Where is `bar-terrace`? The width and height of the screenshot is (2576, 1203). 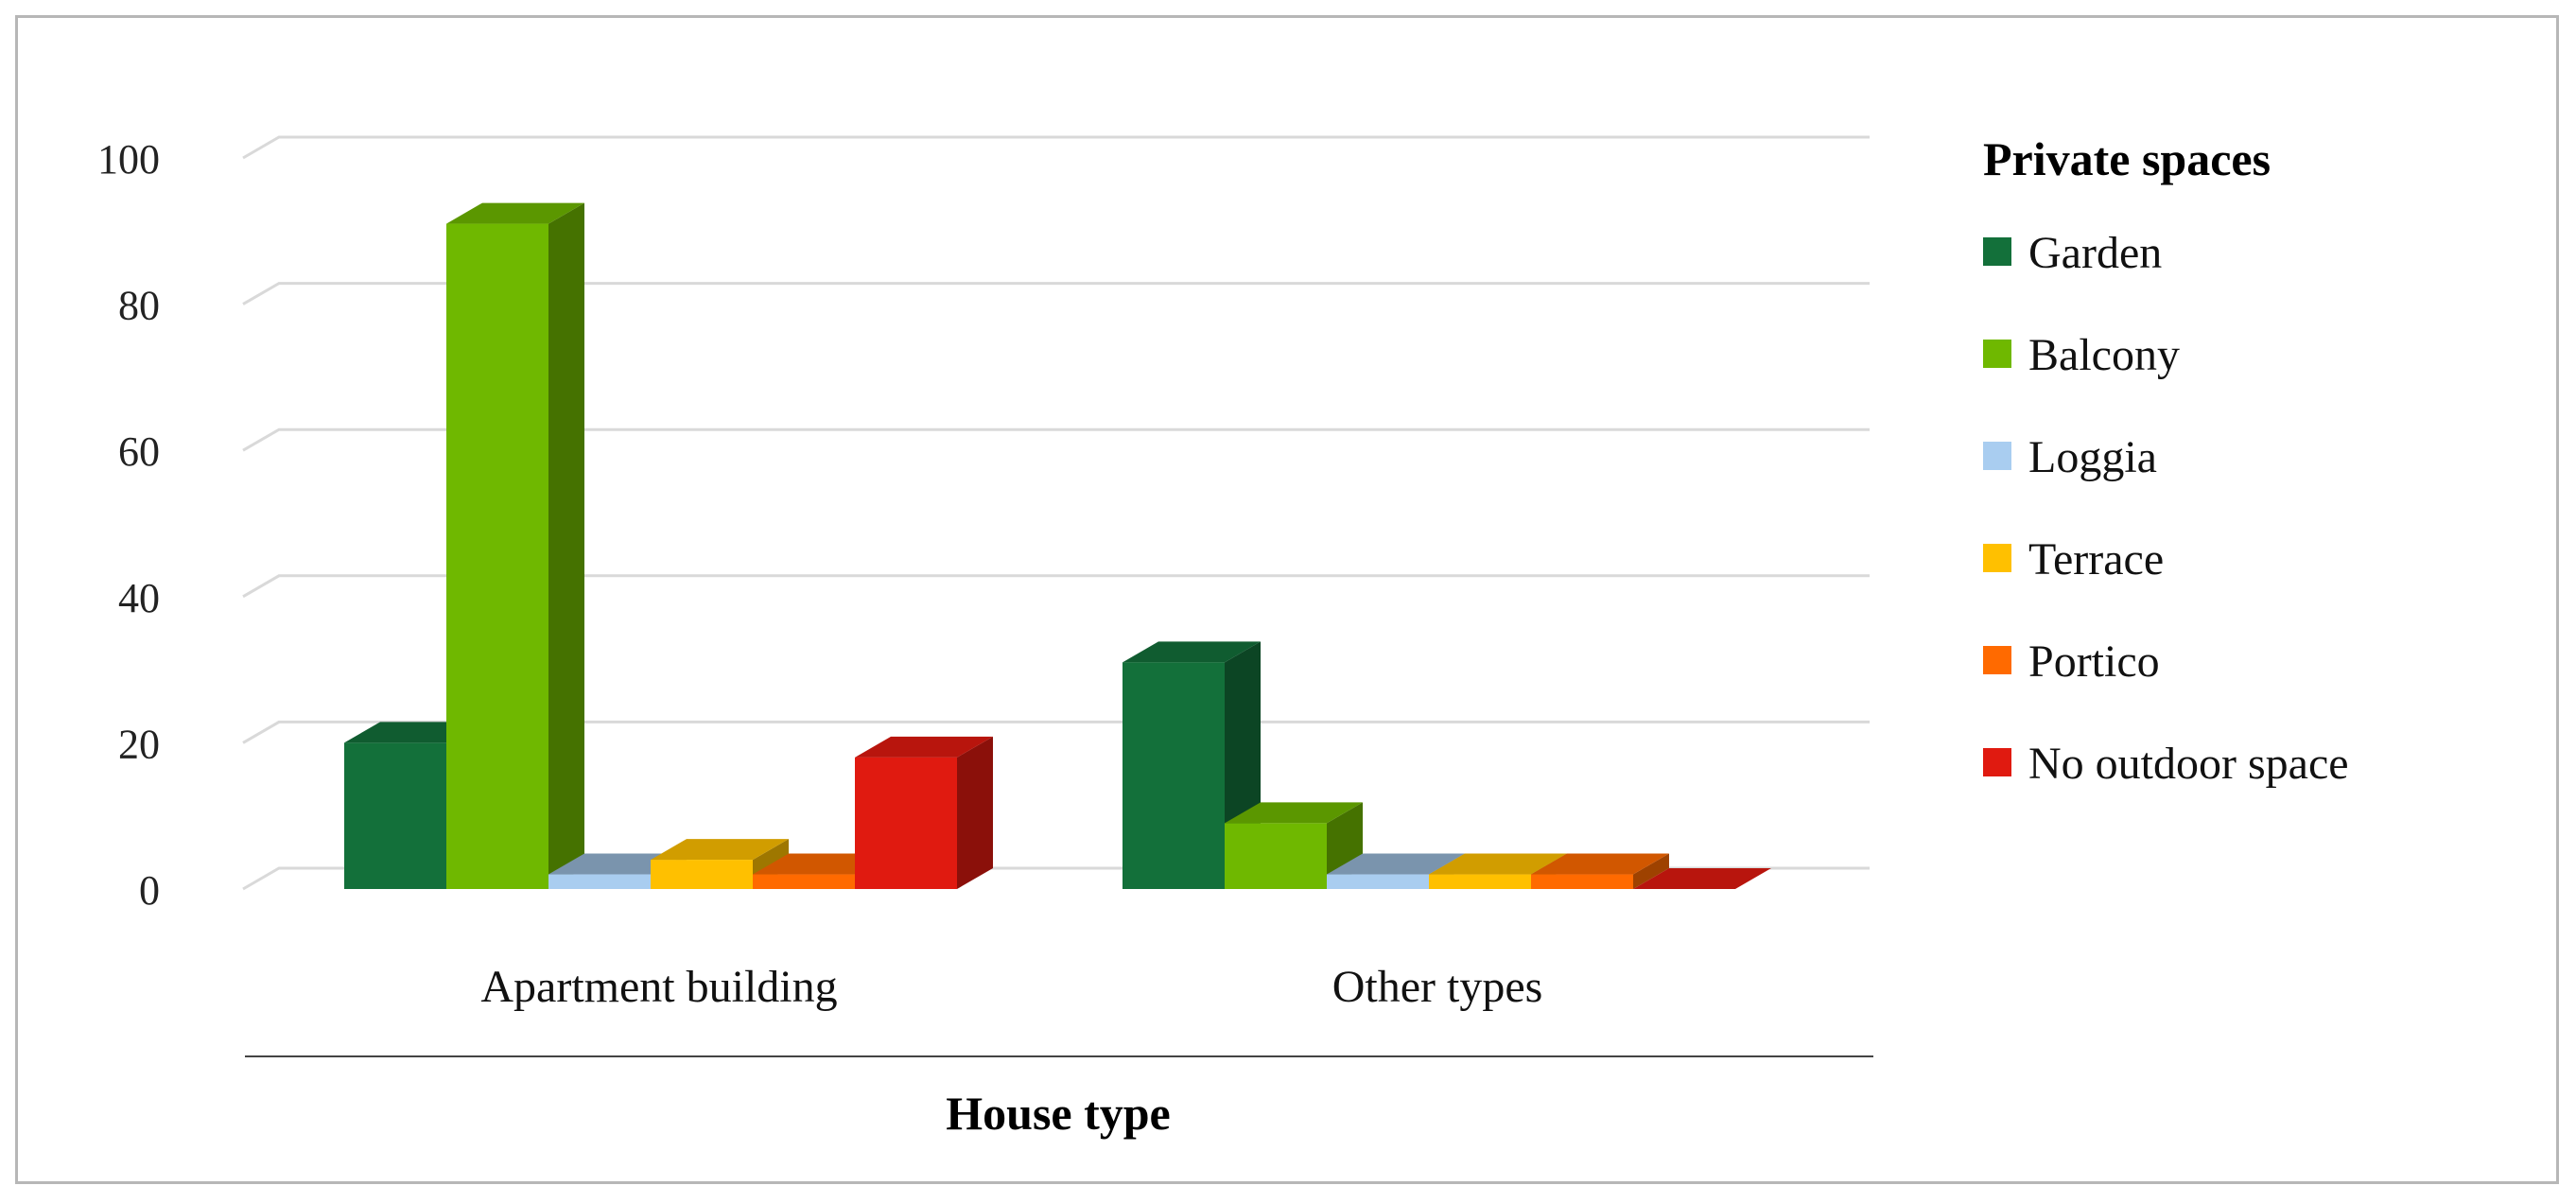
bar-terrace is located at coordinates (720, 864).